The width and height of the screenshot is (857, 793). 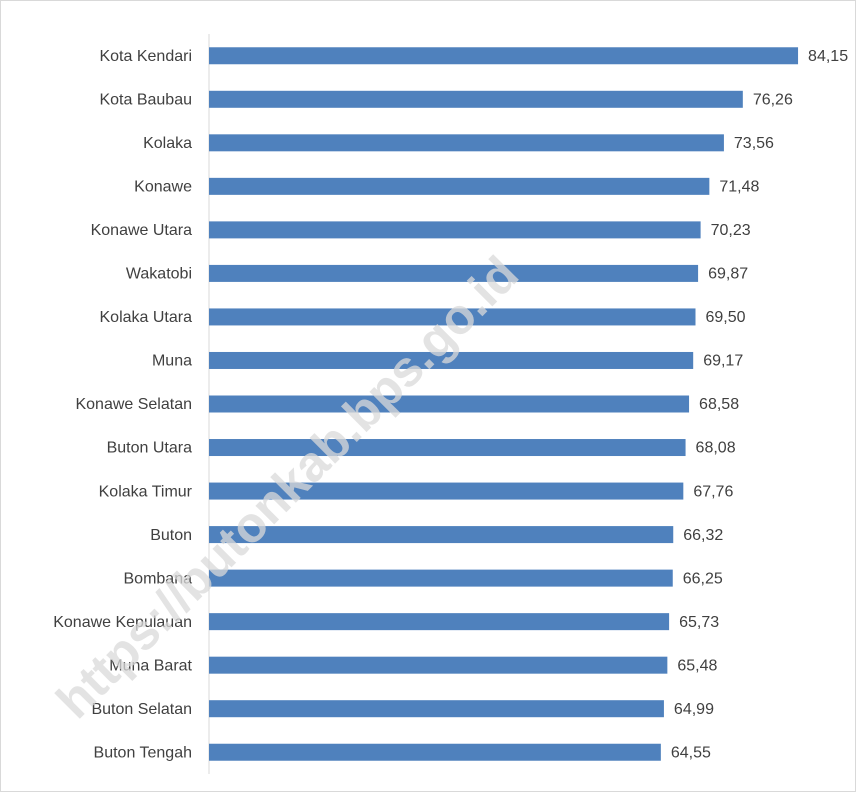 I want to click on y-tick-label: Kolaka Timur, so click(x=146, y=491).